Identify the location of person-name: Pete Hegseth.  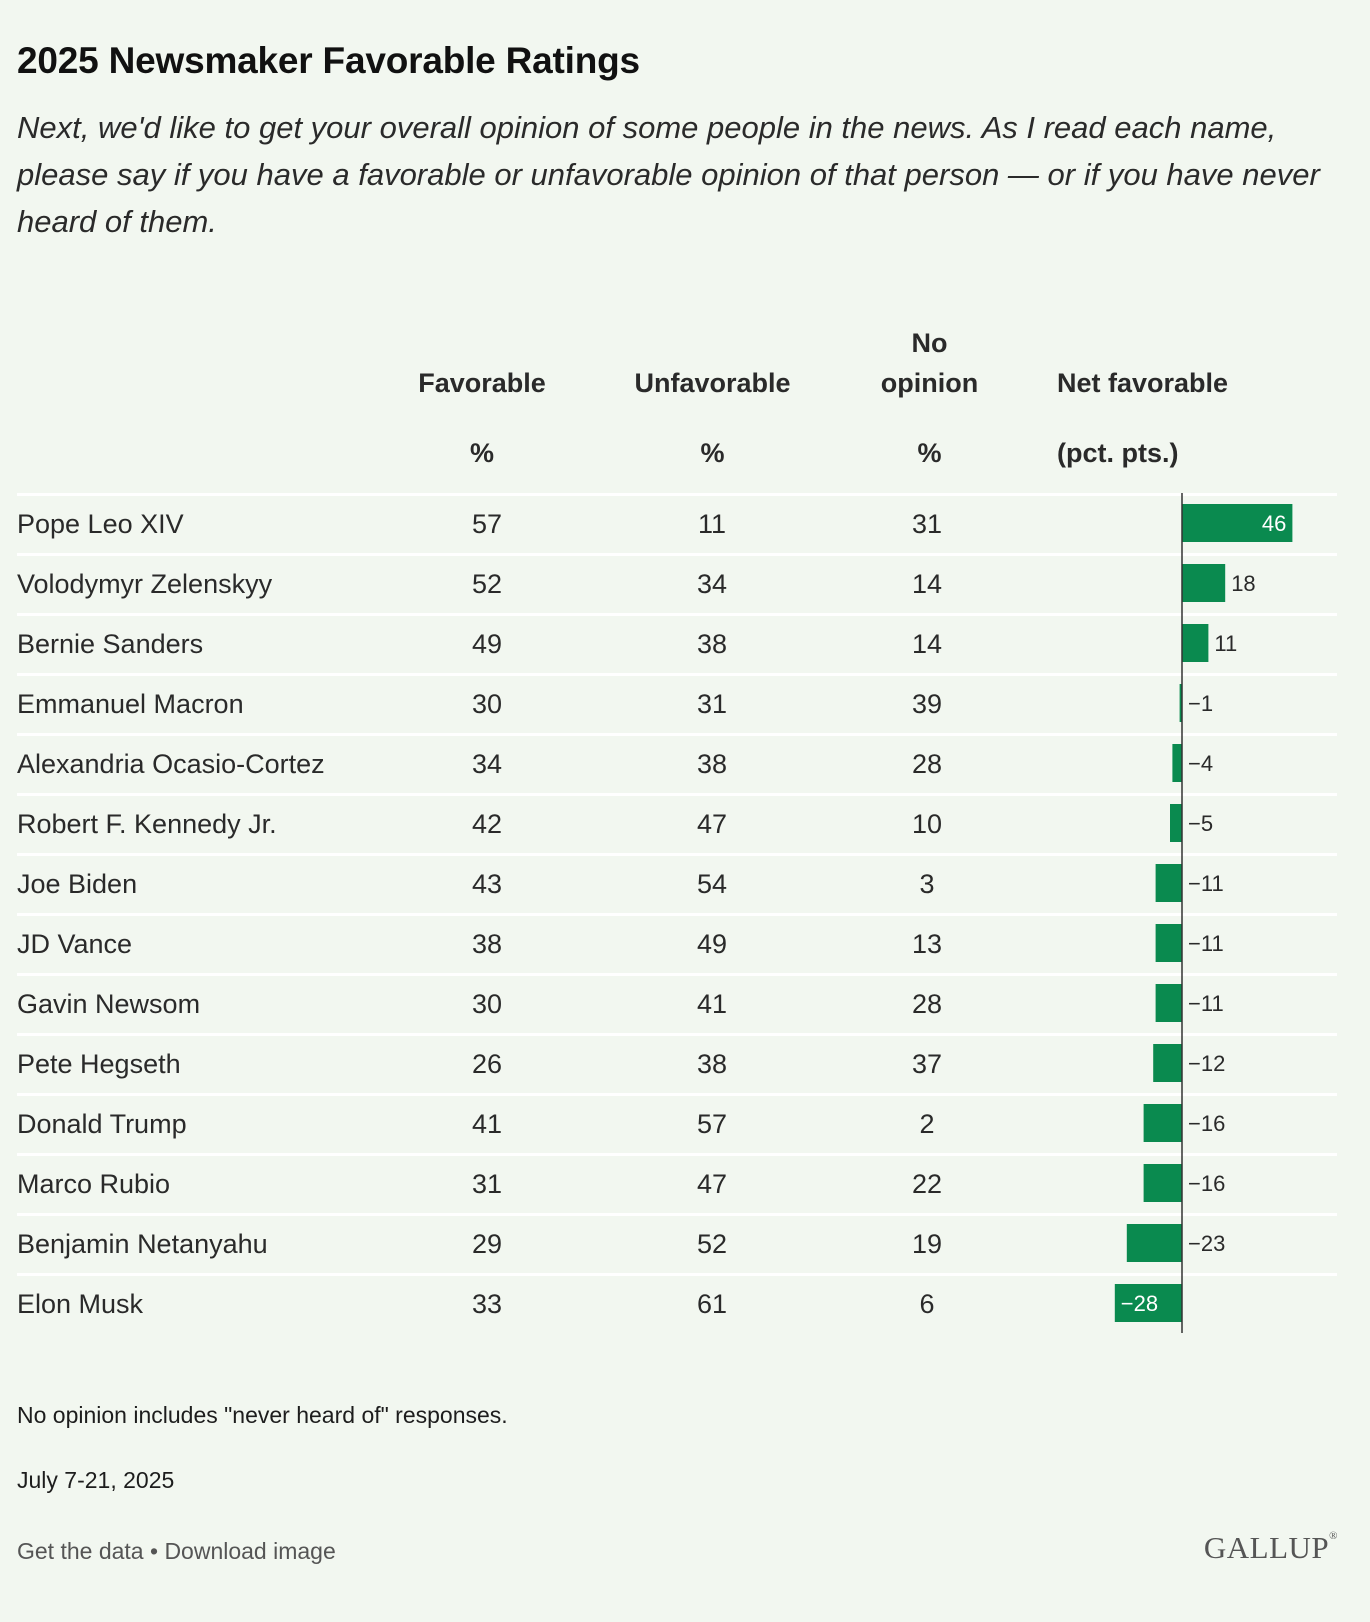
(99, 1064).